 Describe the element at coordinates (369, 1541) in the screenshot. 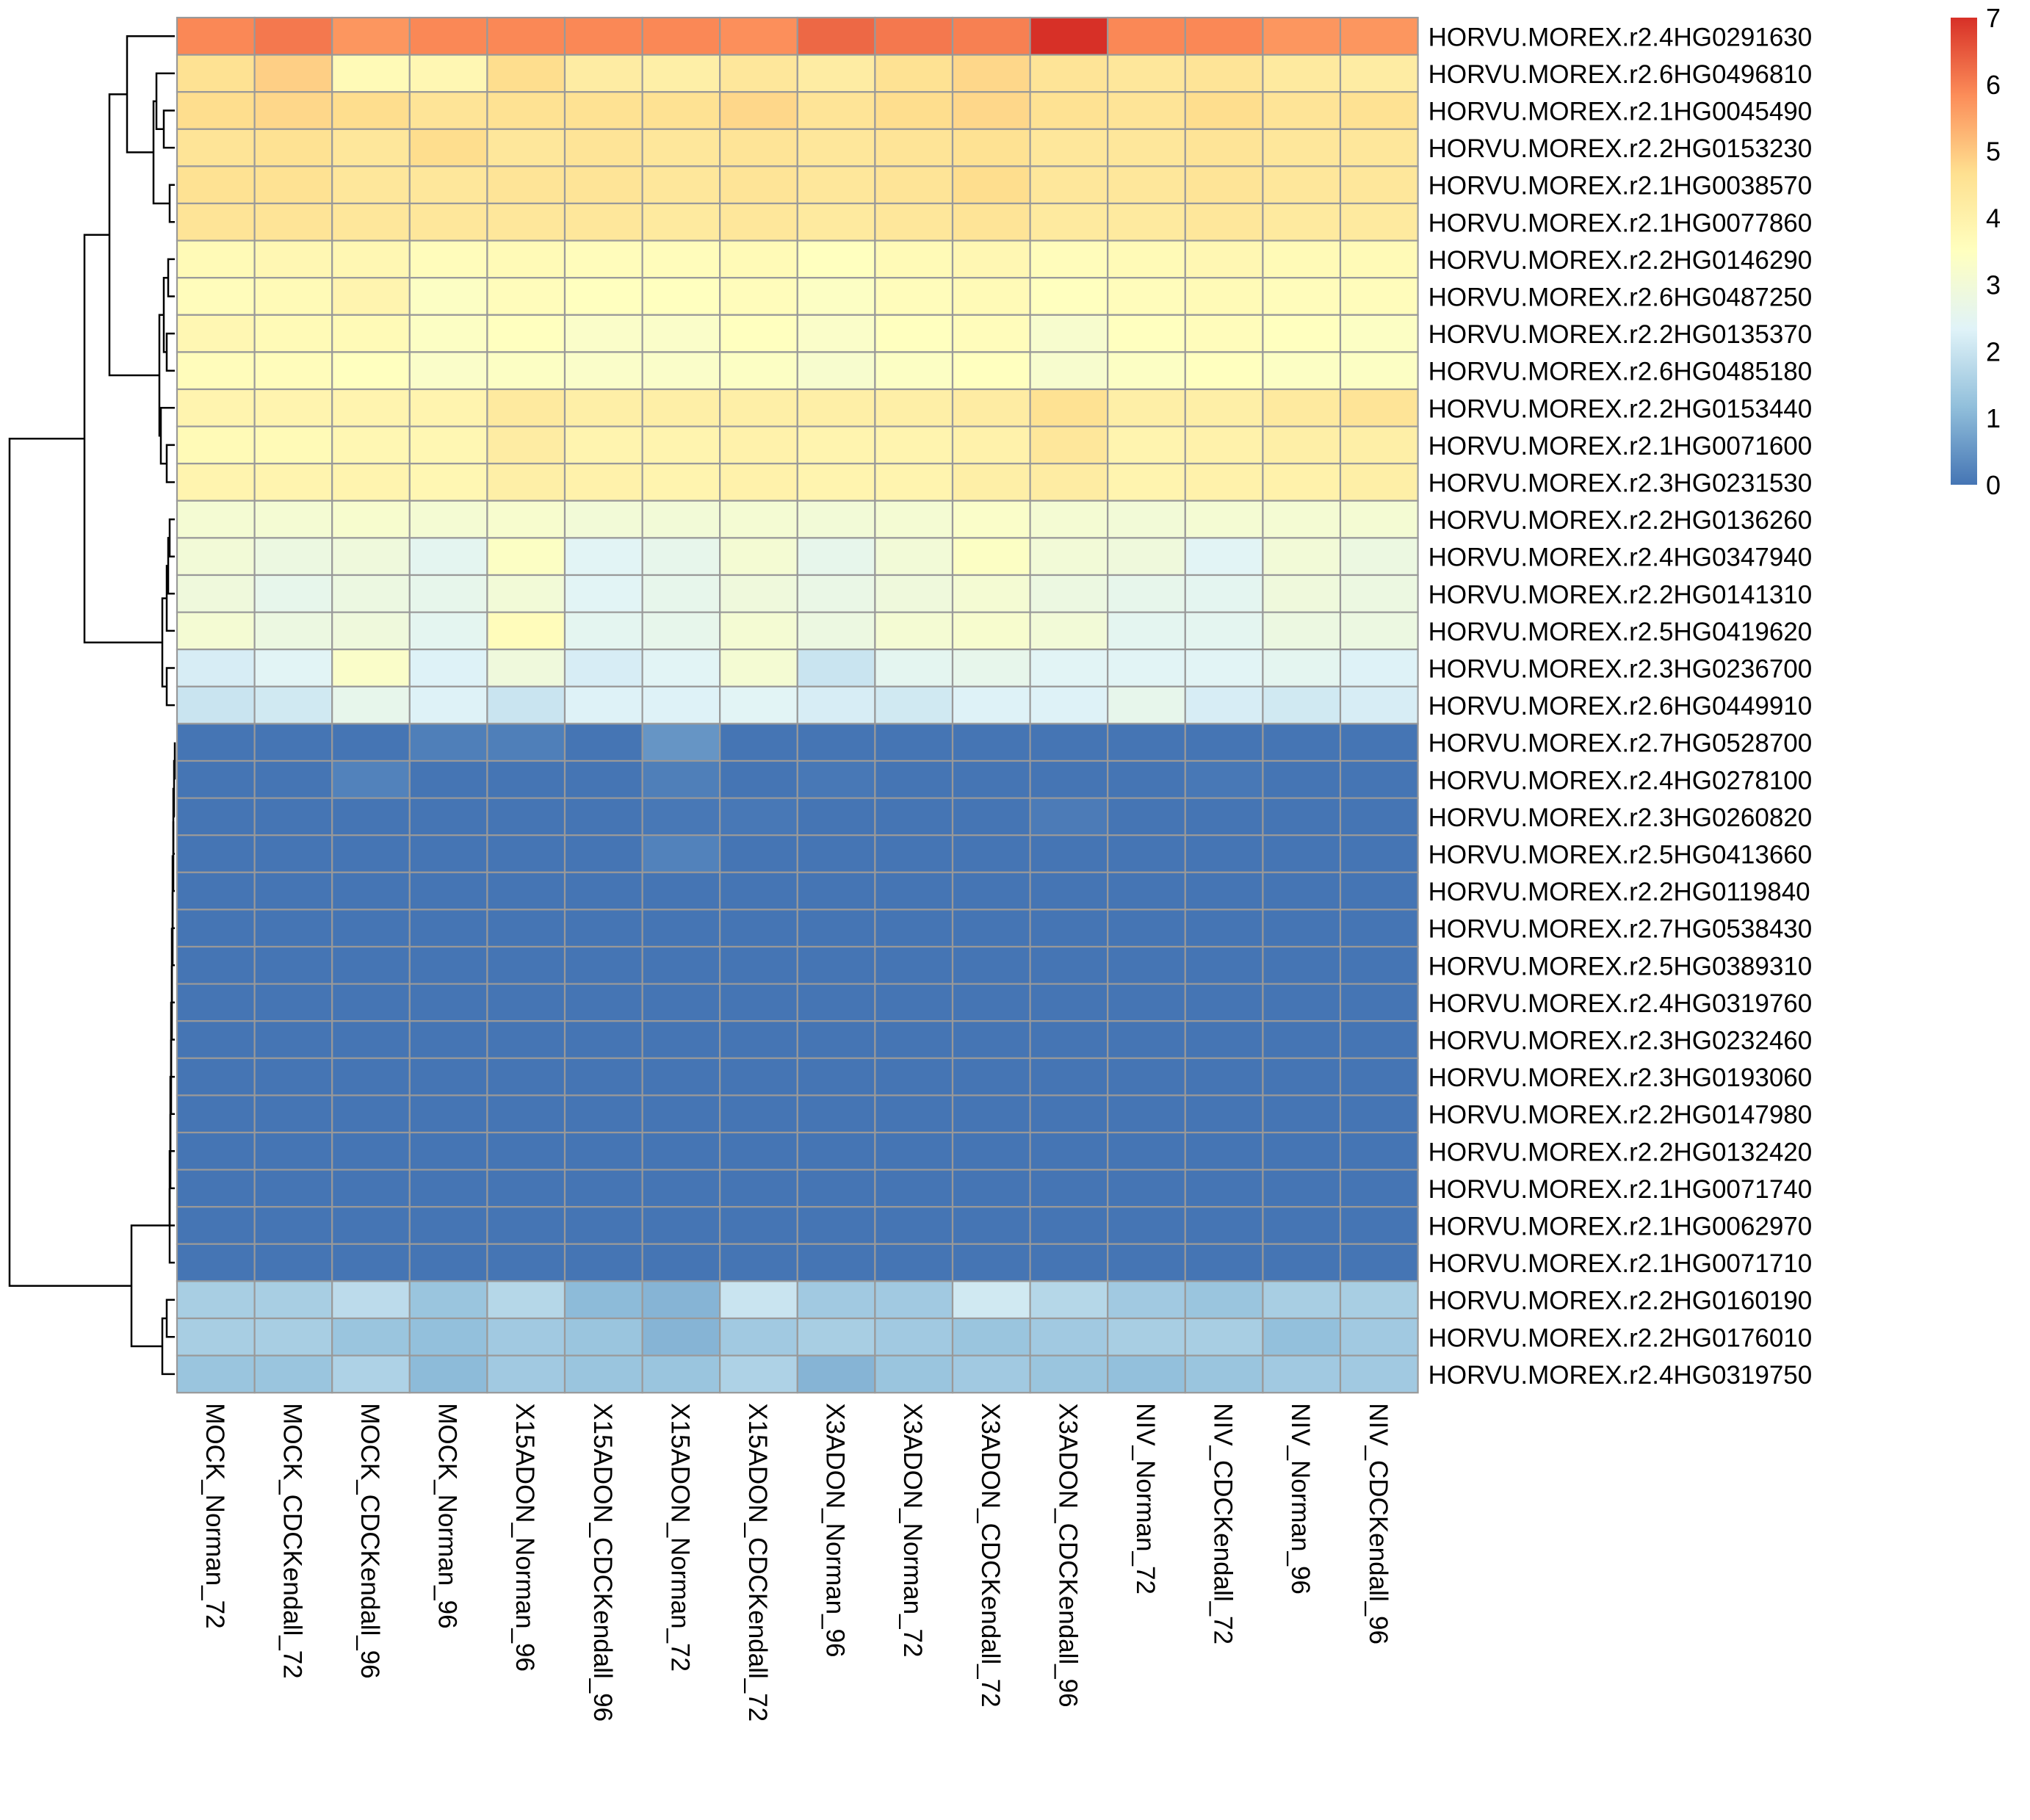

I see `column-label: MOCK_CDCKendall_96` at that location.